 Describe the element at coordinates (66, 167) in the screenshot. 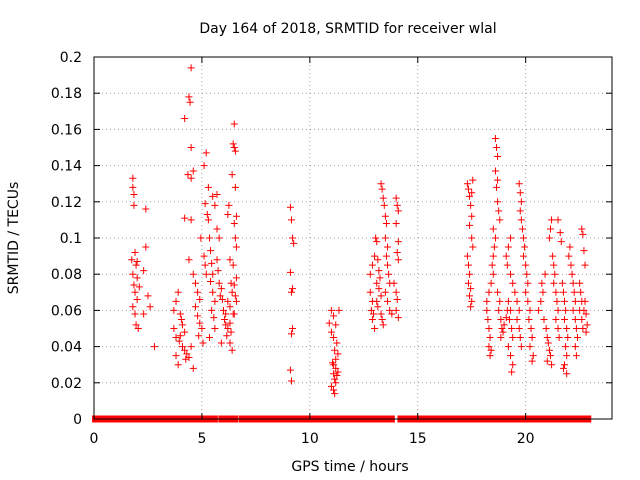

I see `y-tick-label: 0.14` at that location.